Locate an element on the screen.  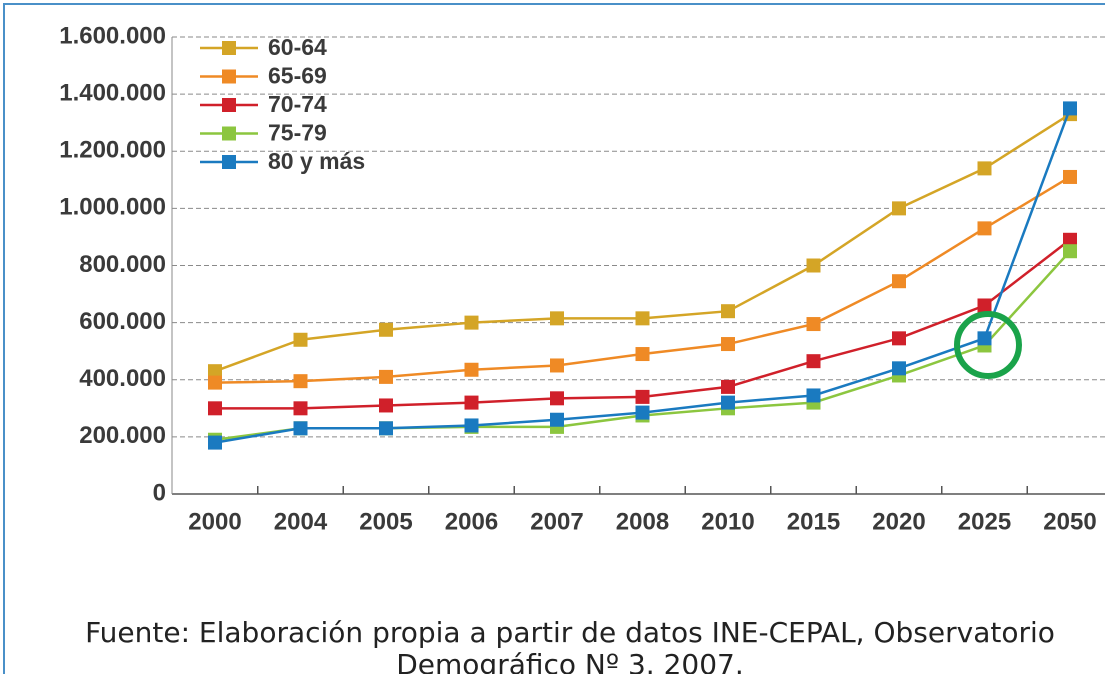
y-tick-label: 800.000 is located at coordinates (122, 264).